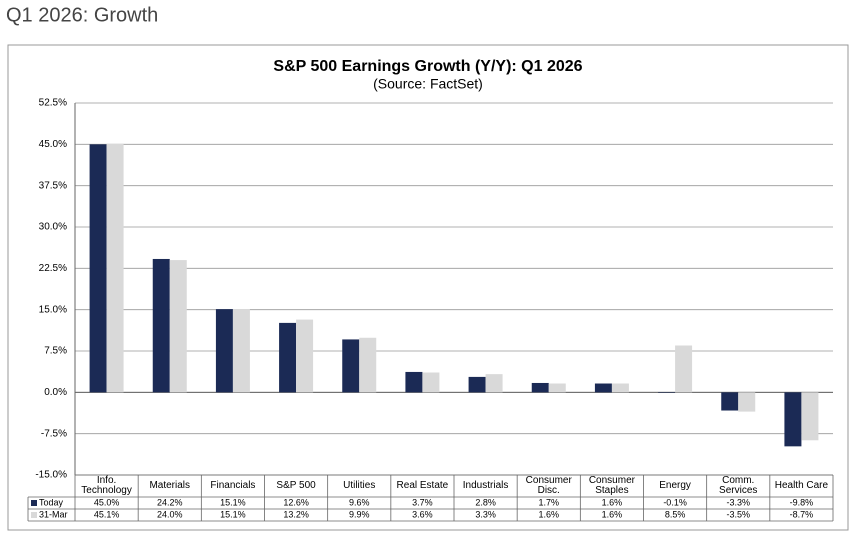 The image size is (857, 535). Describe the element at coordinates (170, 514) in the screenshot. I see `table-value: 24.0%` at that location.